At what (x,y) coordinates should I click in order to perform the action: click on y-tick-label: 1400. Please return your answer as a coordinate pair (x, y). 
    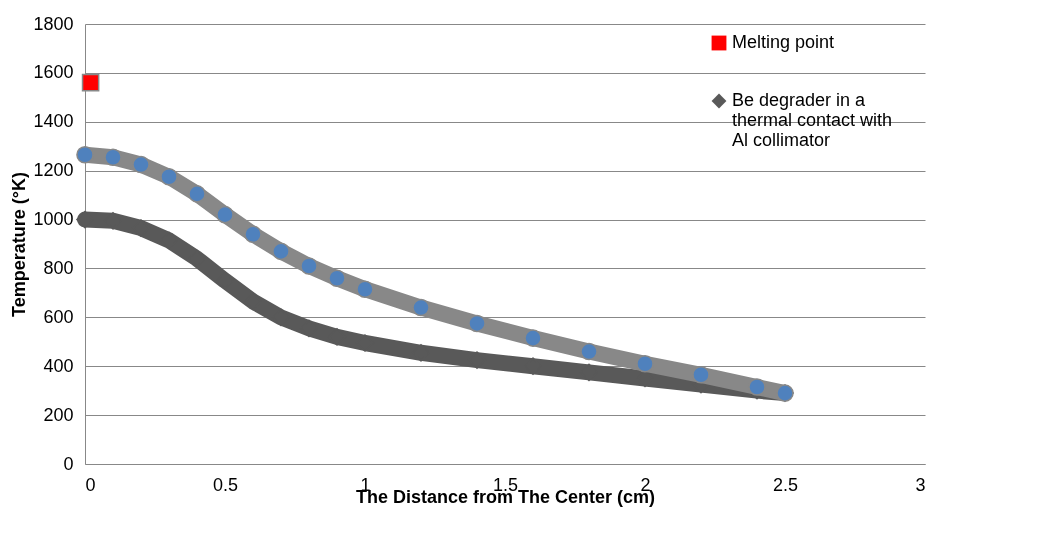
    Looking at the image, I should click on (53, 121).